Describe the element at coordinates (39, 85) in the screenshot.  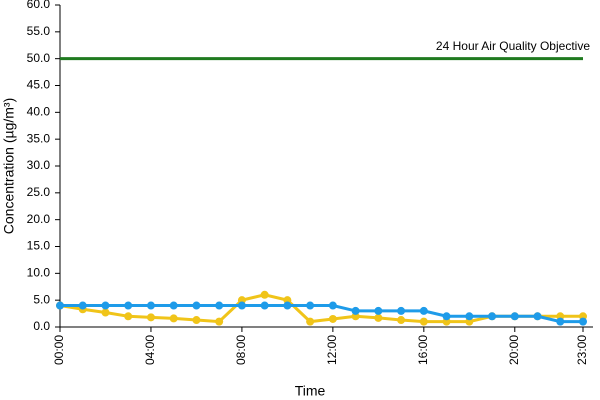
I see `y-tick-label: 45.0` at that location.